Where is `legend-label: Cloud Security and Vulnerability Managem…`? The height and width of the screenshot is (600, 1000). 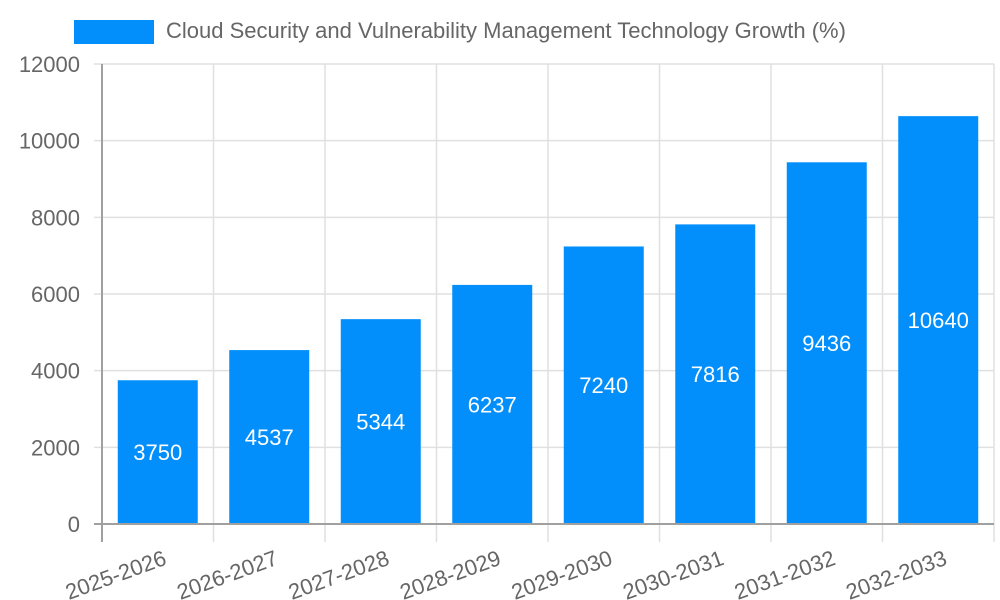 legend-label: Cloud Security and Vulnerability Managem… is located at coordinates (506, 30).